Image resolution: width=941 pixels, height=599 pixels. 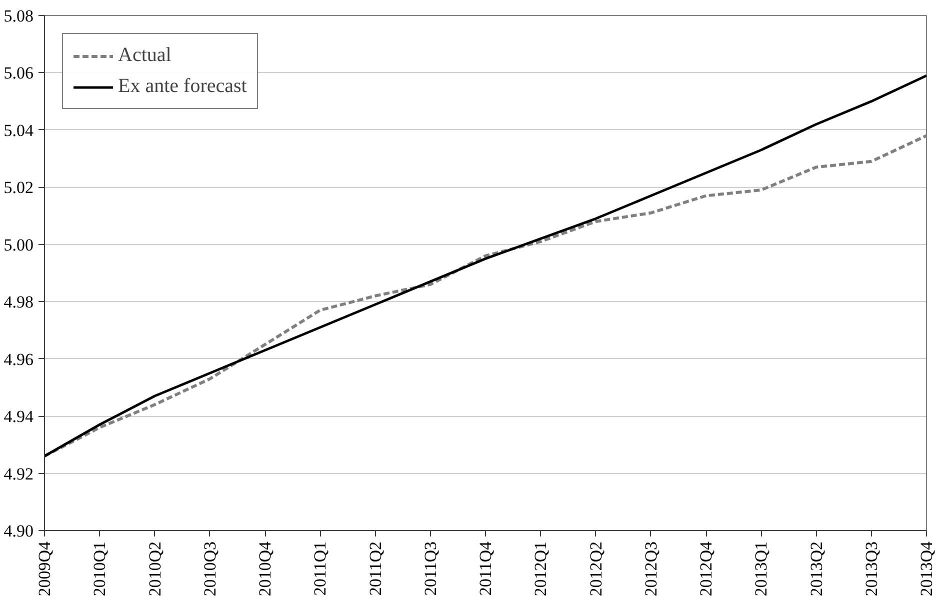 I want to click on y-tick-label: 5.06, so click(x=19, y=73).